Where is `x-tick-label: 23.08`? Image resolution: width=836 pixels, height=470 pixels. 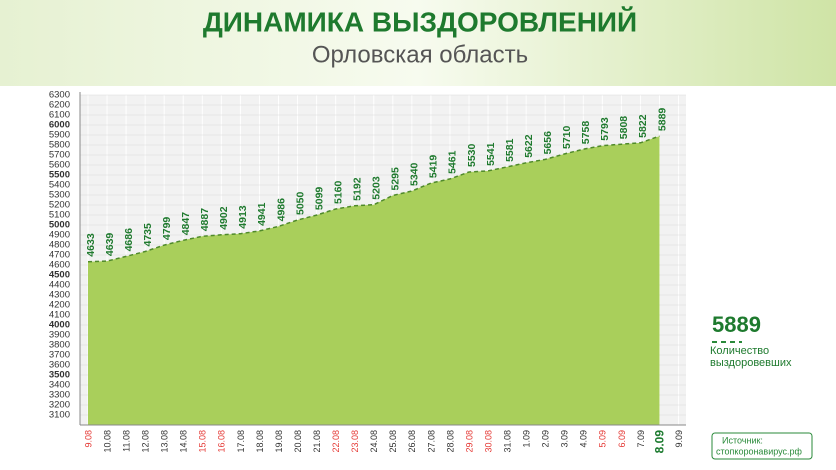 x-tick-label: 23.08 is located at coordinates (355, 441).